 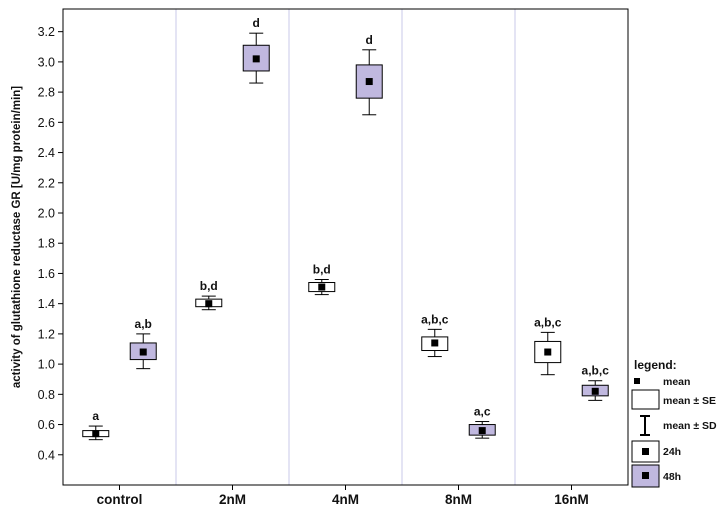 I want to click on legend-48h-mean-marker, so click(x=645, y=475).